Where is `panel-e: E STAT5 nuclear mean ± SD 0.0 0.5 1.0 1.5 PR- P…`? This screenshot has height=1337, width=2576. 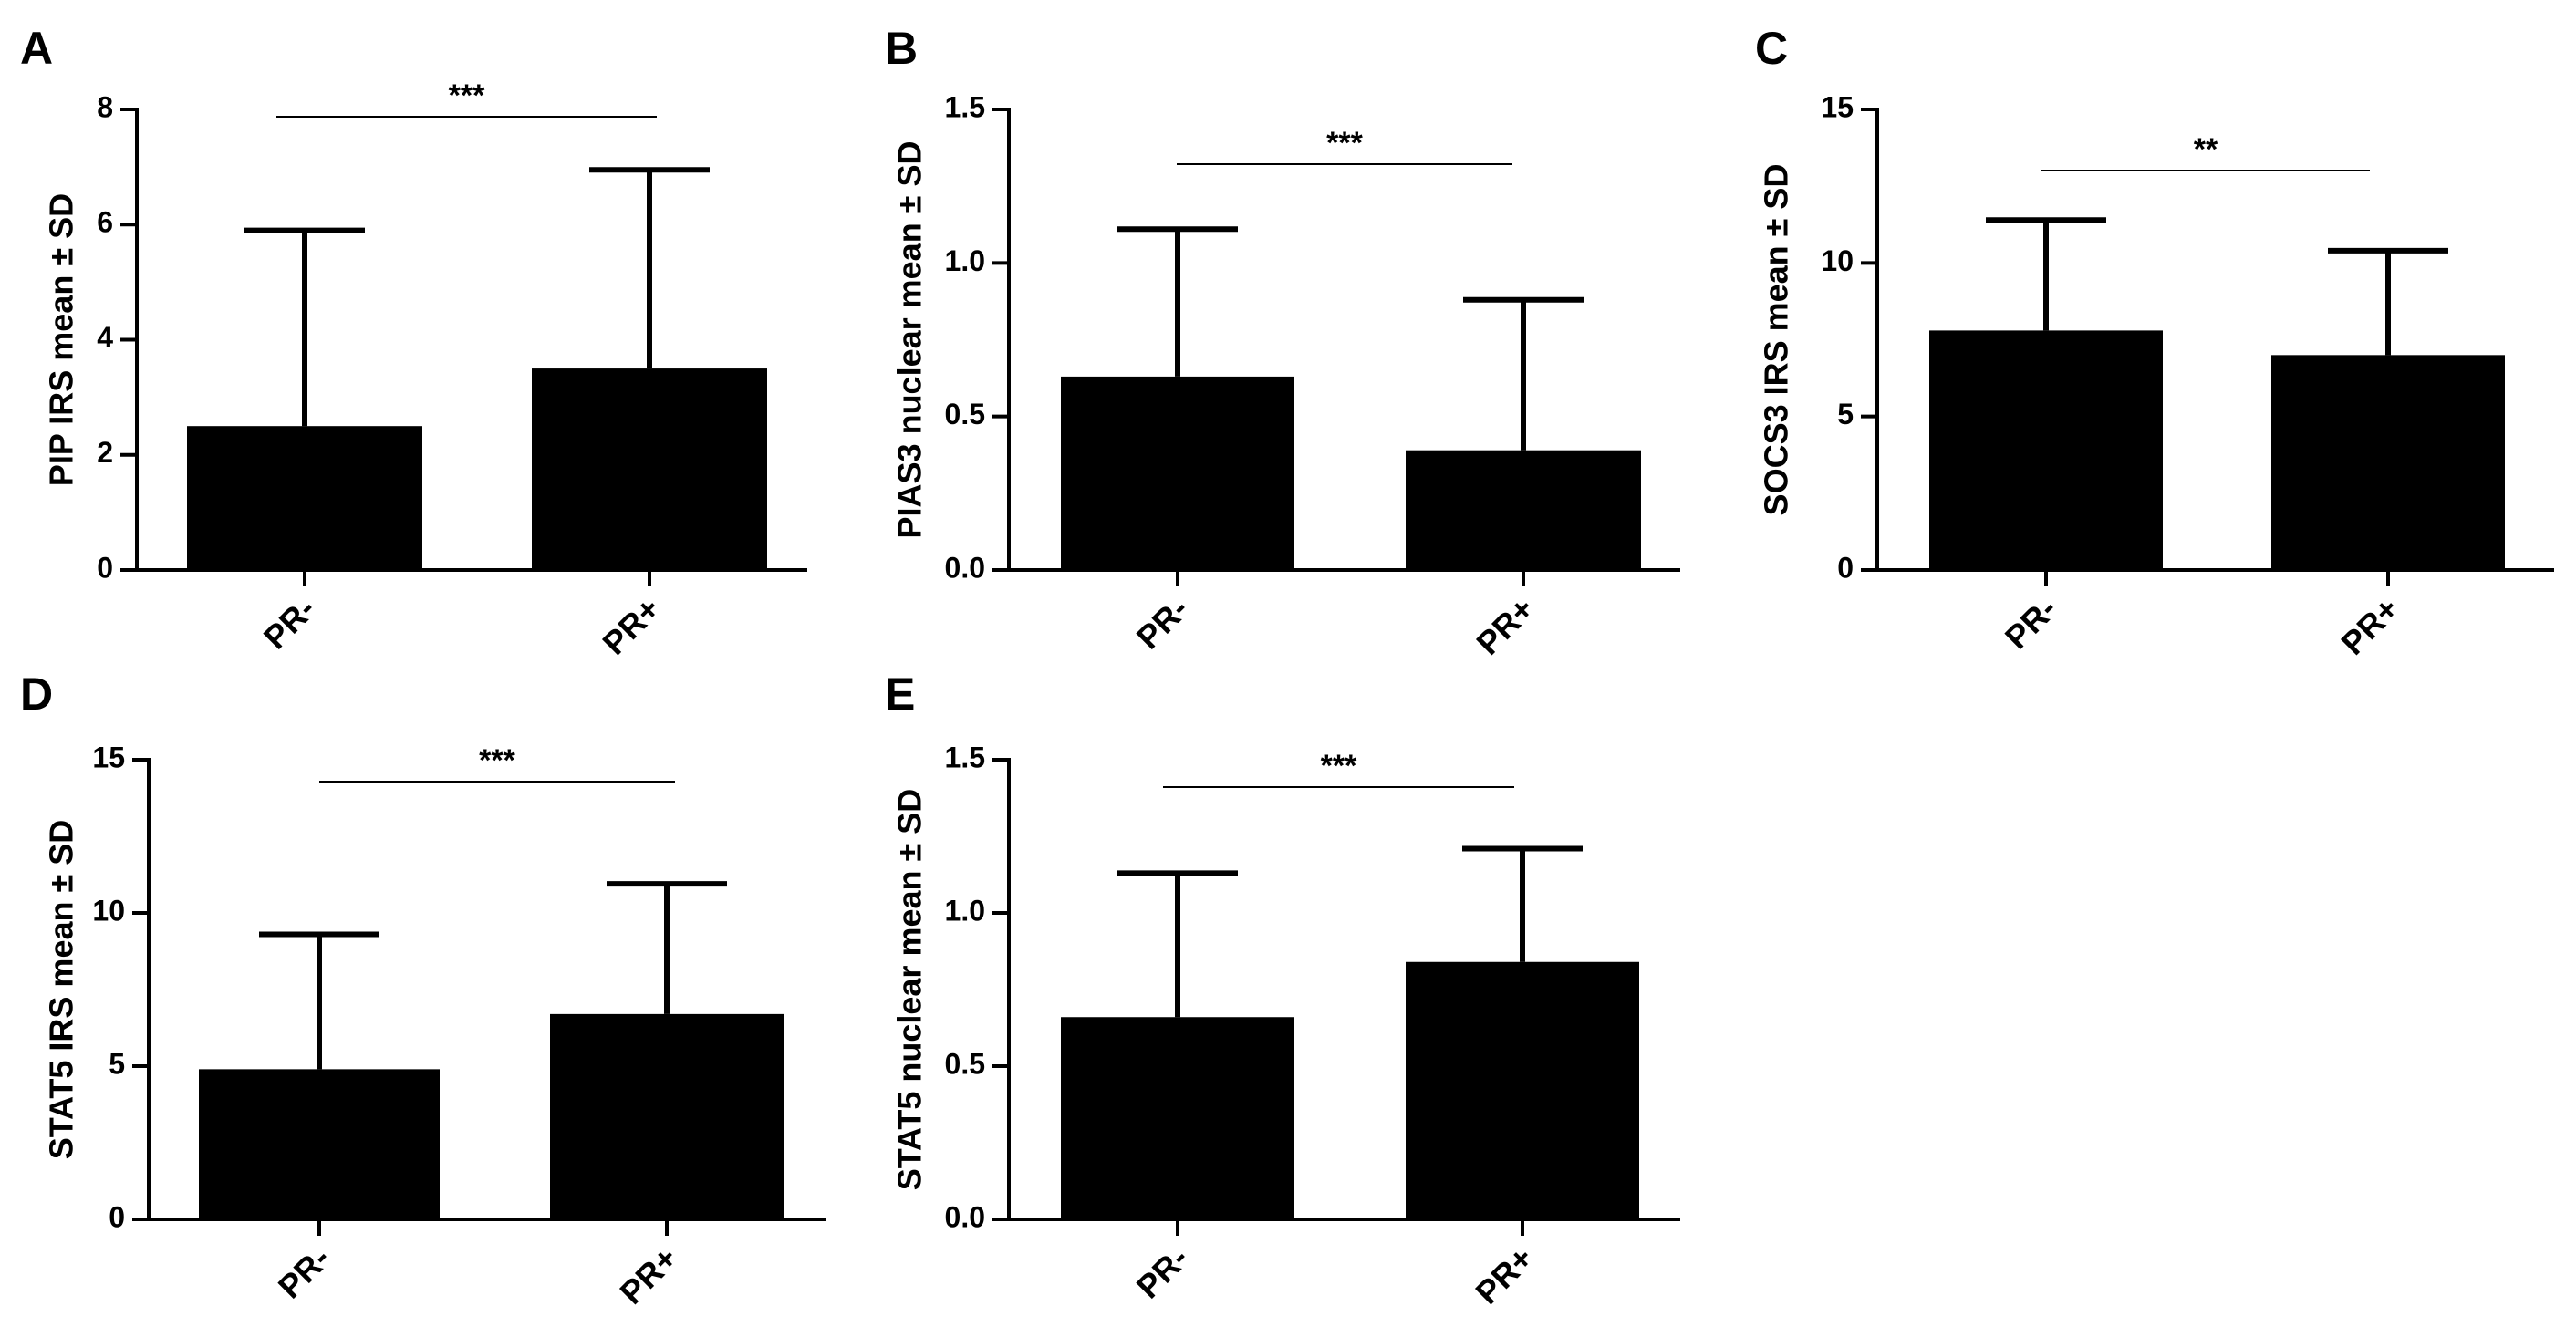 panel-e: E STAT5 nuclear mean ± SD 0.0 0.5 1.0 1.5 PR- P… is located at coordinates (1282, 989).